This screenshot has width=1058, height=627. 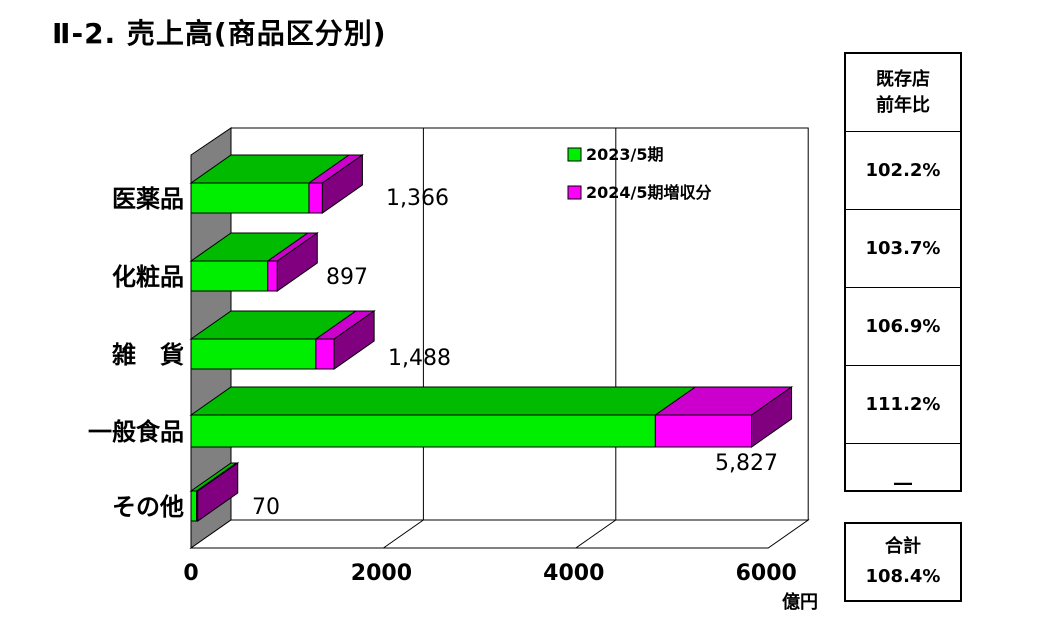 I want to click on table-row-food: 111.2%, so click(x=903, y=405).